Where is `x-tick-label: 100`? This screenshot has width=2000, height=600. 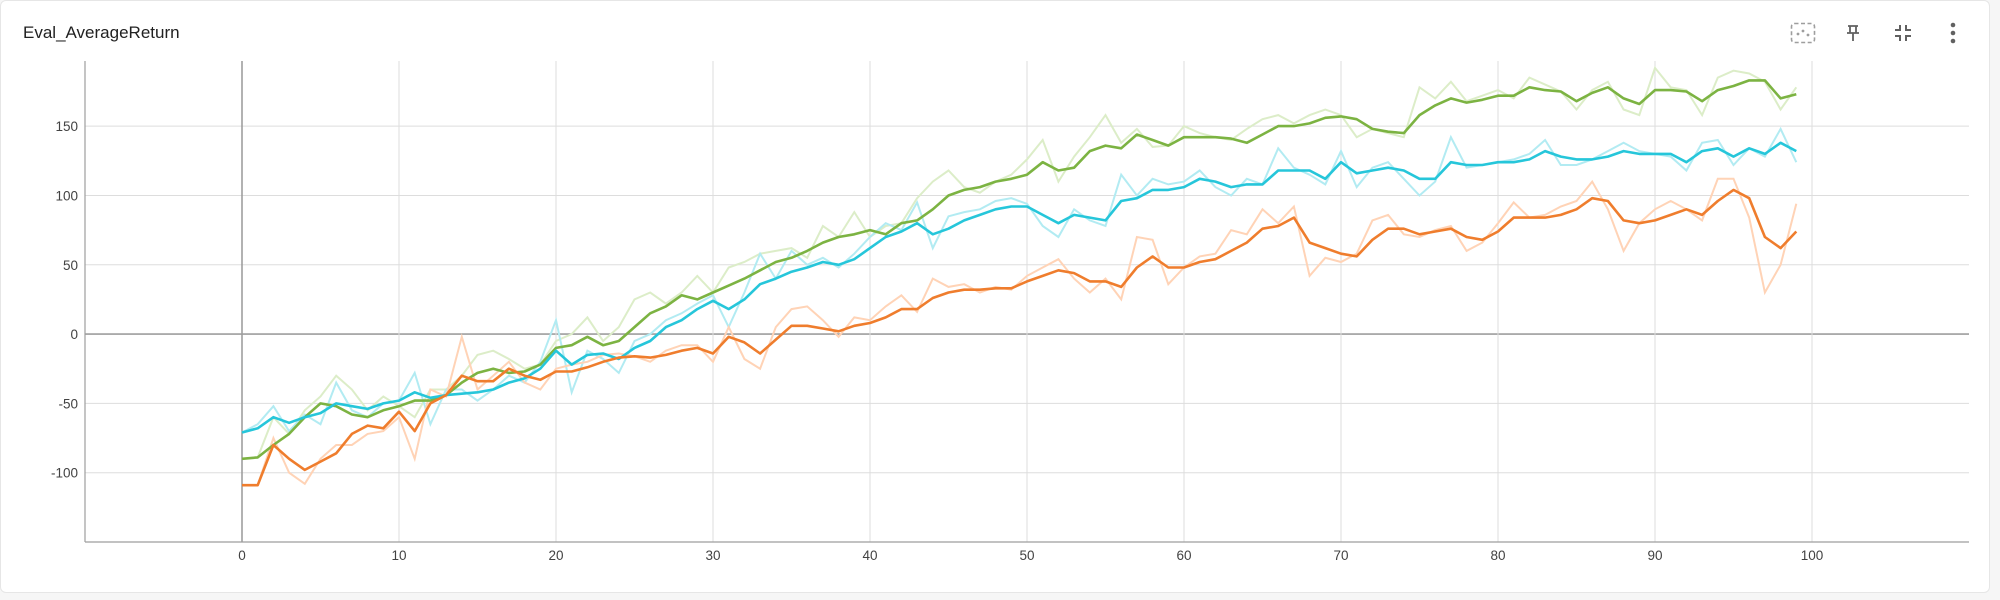
x-tick-label: 100 is located at coordinates (1812, 555).